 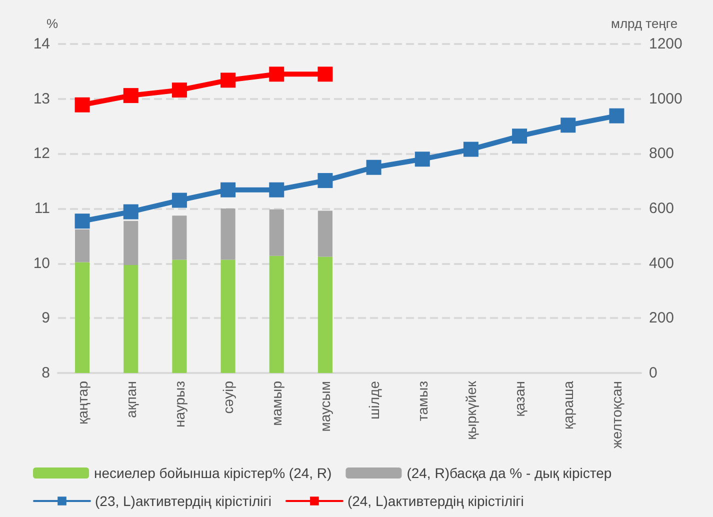 What do you see at coordinates (616, 415) in the screenshot?
I see `x-tick-label: желтоқсан` at bounding box center [616, 415].